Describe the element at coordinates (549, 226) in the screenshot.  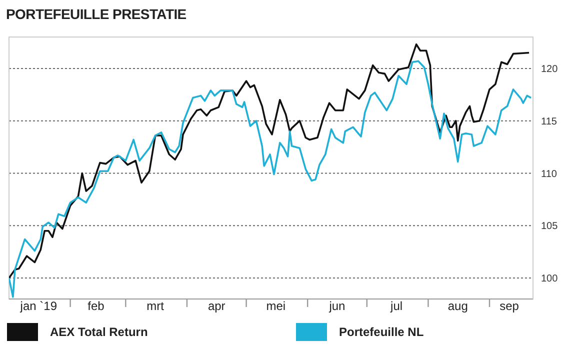
I see `y-tick-label: 105` at that location.